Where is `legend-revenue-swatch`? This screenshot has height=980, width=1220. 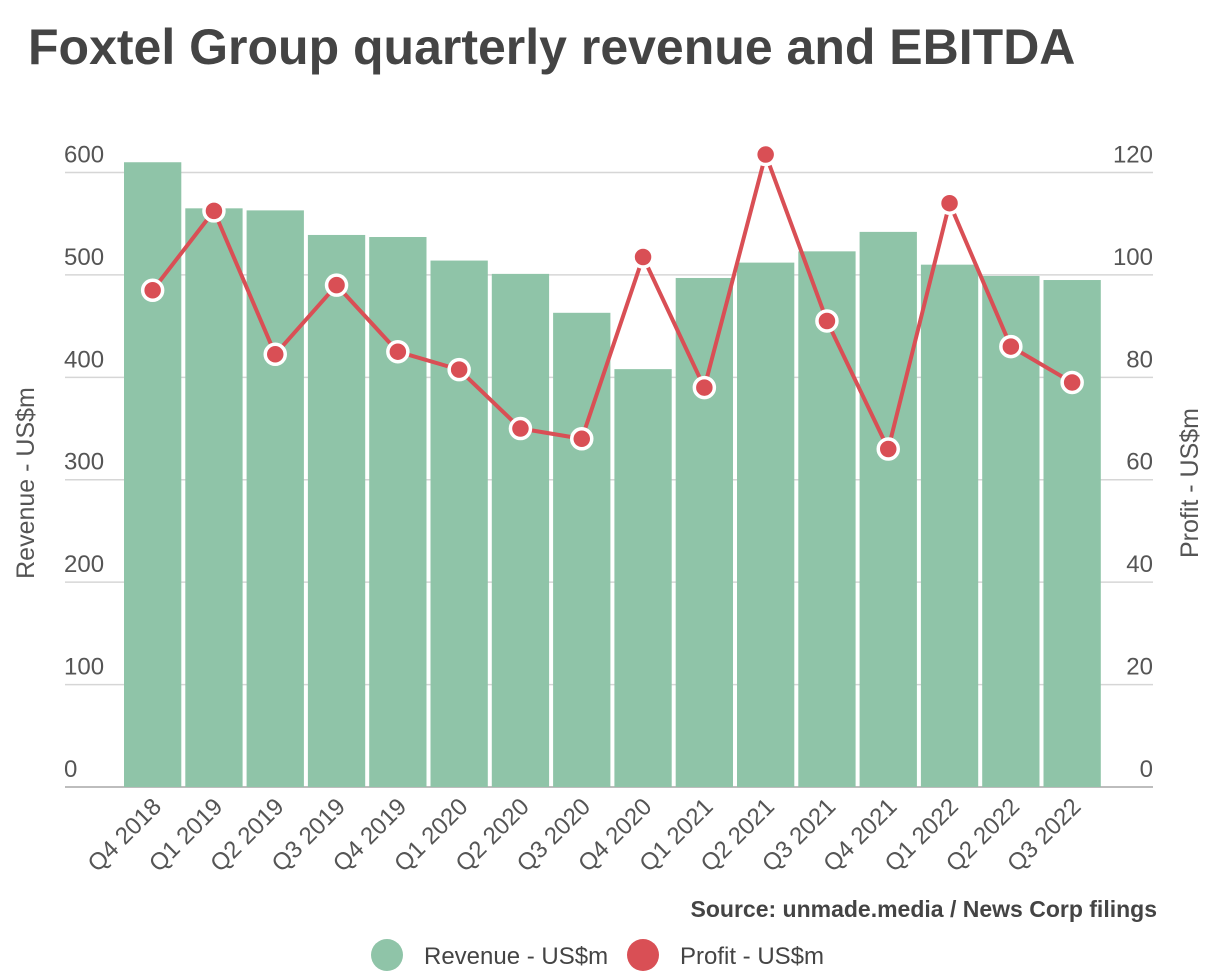 legend-revenue-swatch is located at coordinates (387, 955).